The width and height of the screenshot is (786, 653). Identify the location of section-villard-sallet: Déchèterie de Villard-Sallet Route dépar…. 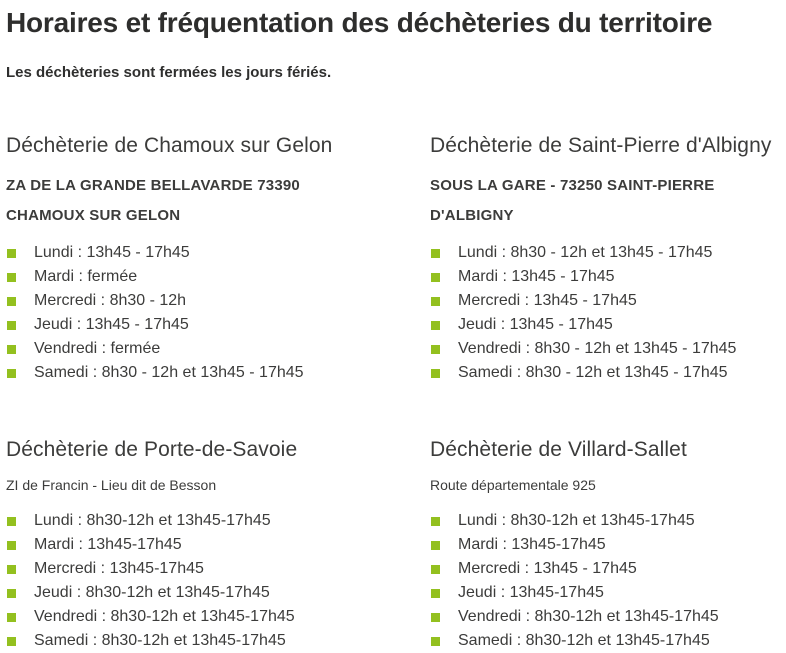
(604, 545).